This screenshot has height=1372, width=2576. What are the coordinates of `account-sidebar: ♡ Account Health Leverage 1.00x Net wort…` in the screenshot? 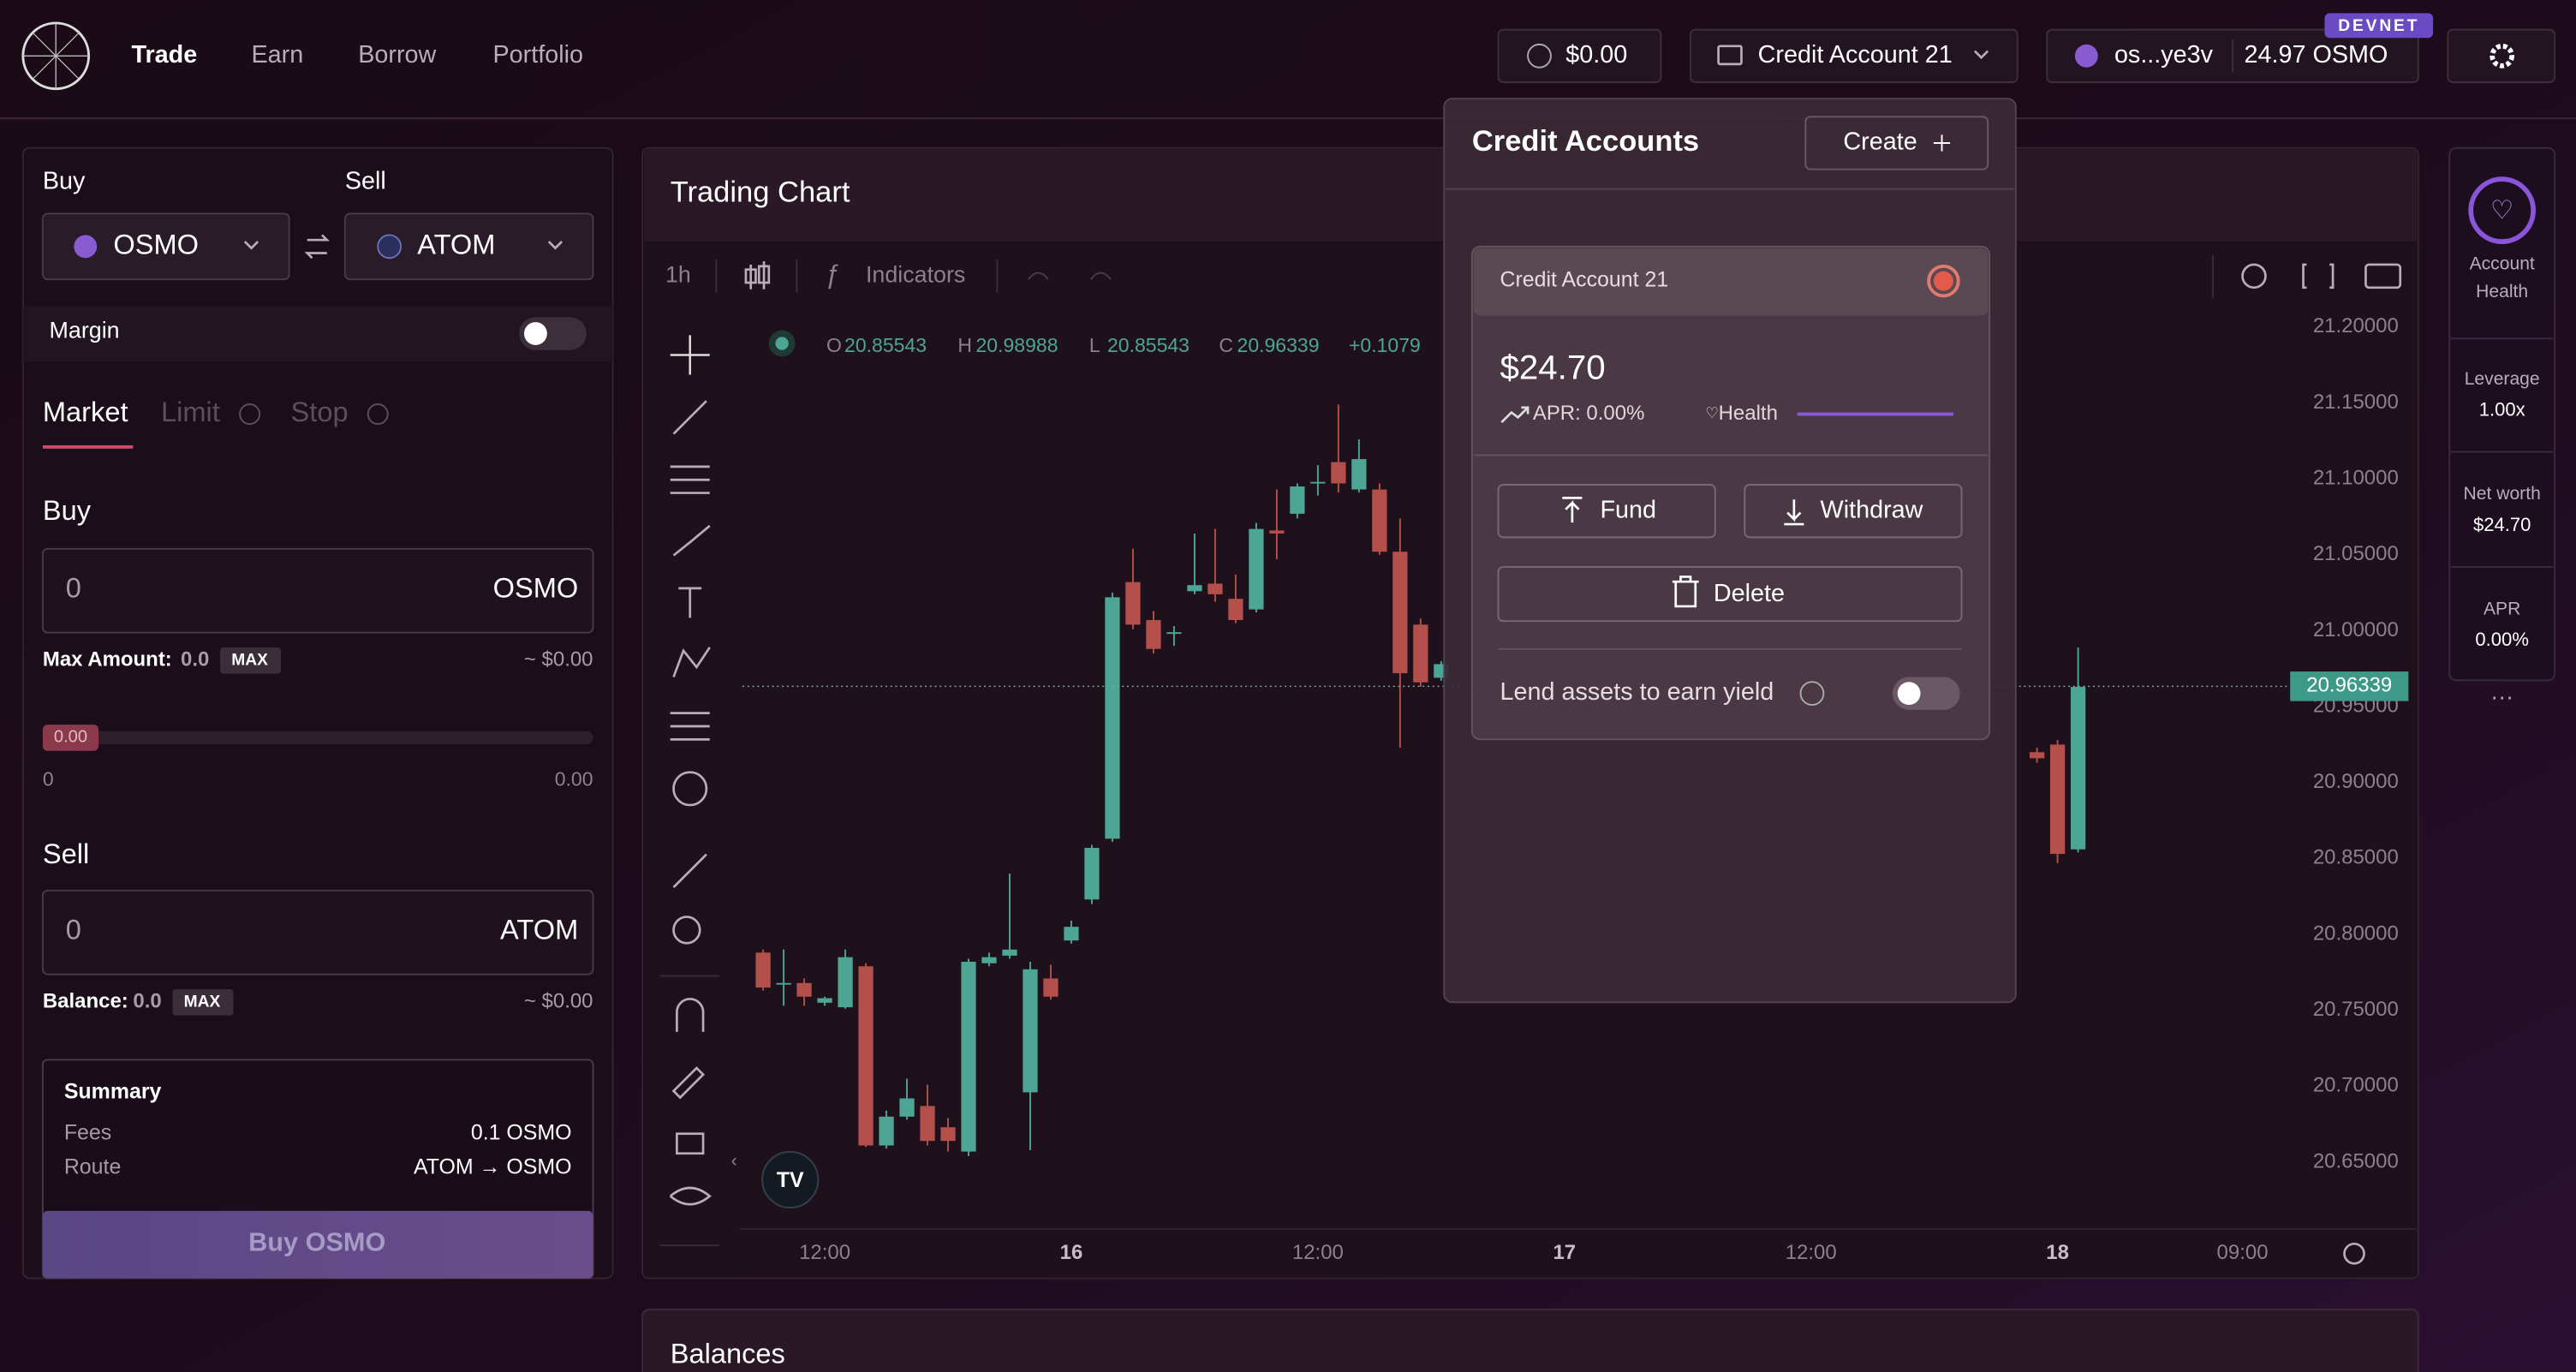 It's located at (2502, 427).